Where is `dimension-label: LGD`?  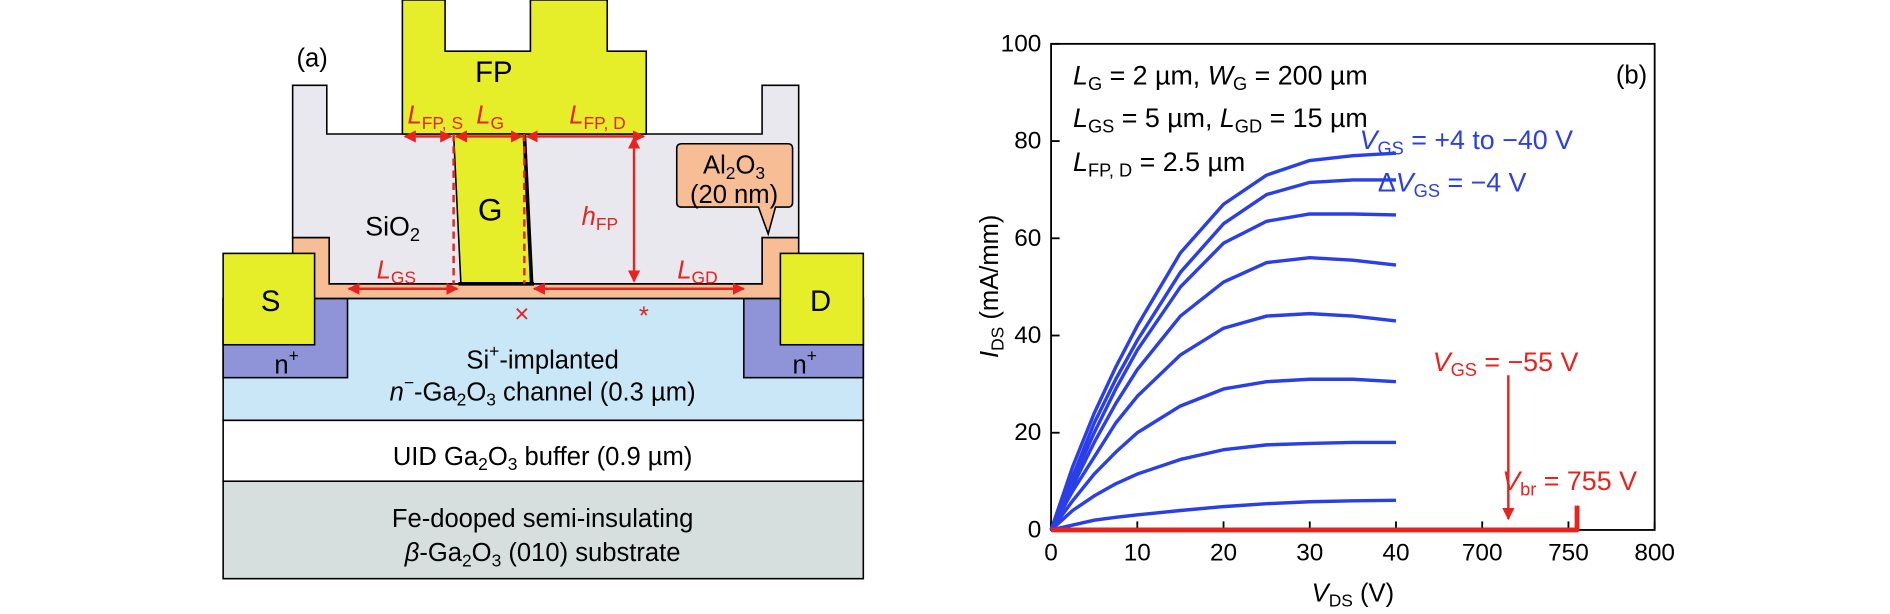
dimension-label: LGD is located at coordinates (697, 271).